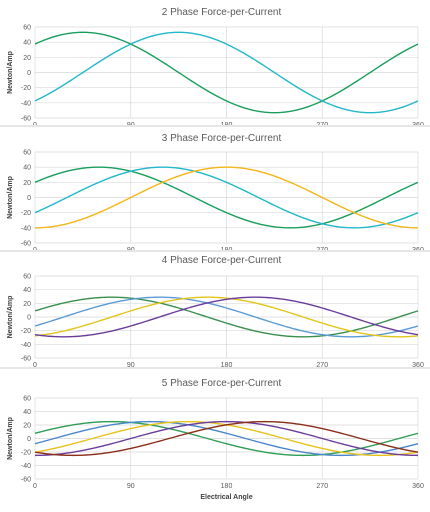 Image resolution: width=430 pixels, height=512 pixels. I want to click on chart-title: 3 Phase Force-per-Current, so click(222, 138).